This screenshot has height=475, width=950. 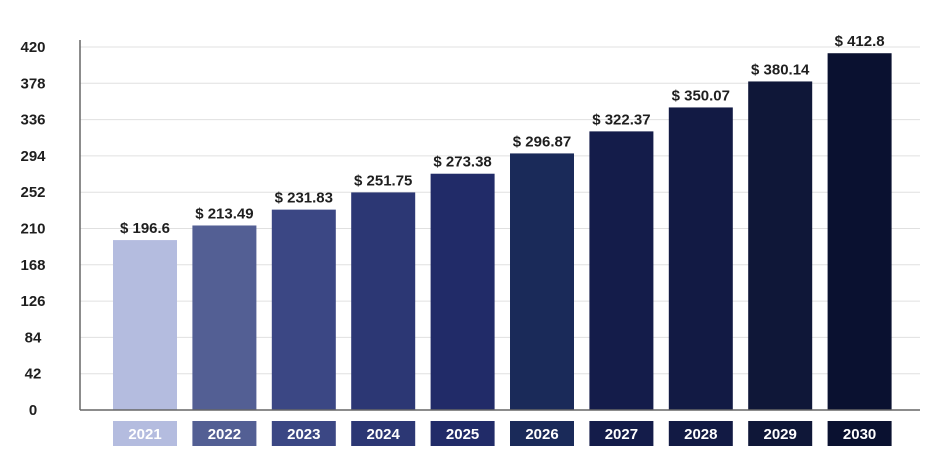 I want to click on x-category-box-2023, so click(x=303, y=433).